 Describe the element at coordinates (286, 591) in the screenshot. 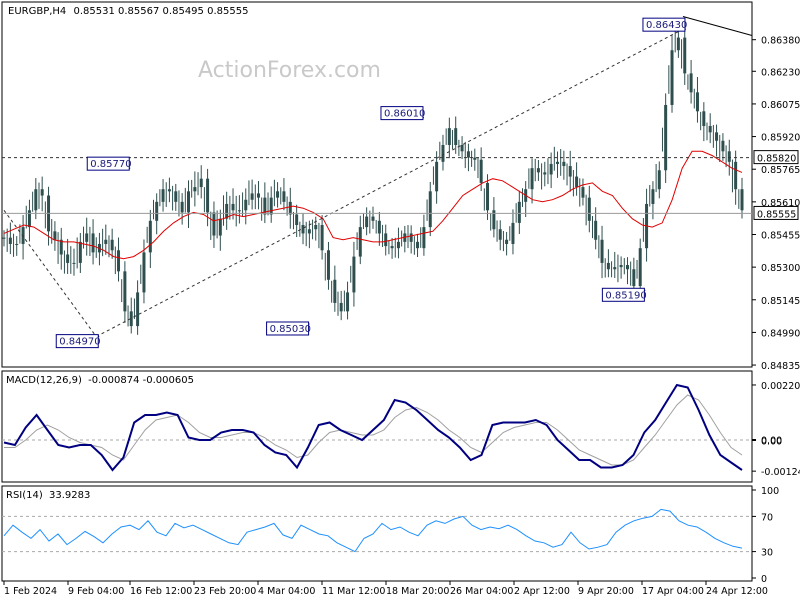

I see `x-tick-label: 4 Mar 04:00` at that location.